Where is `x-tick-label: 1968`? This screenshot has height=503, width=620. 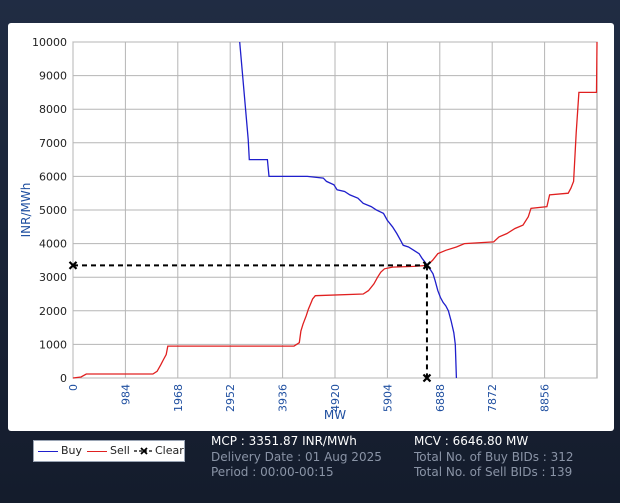 x-tick-label: 1968 is located at coordinates (178, 398).